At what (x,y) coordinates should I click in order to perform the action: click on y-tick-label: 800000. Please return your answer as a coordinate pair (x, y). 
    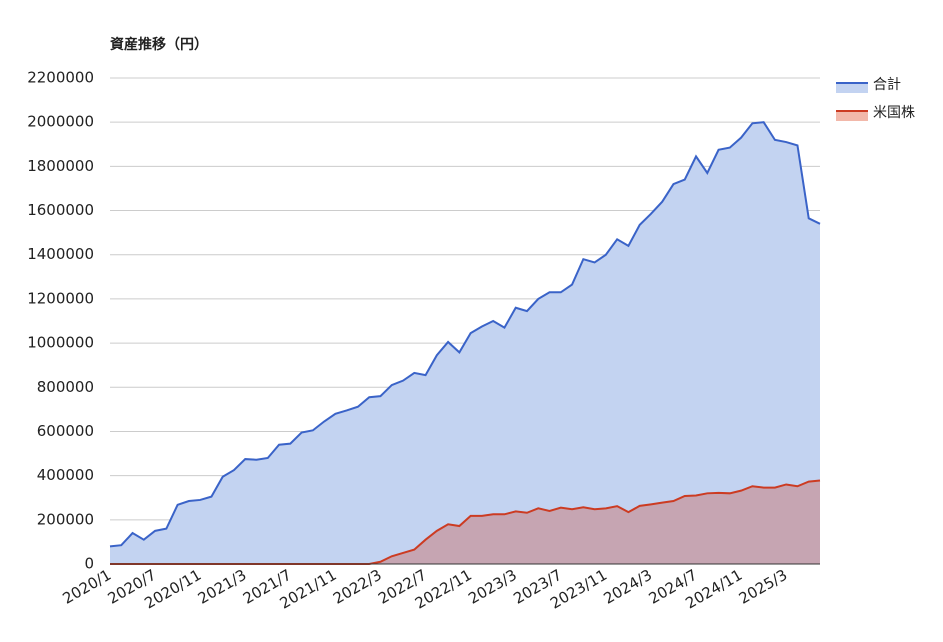
    Looking at the image, I should click on (65, 387).